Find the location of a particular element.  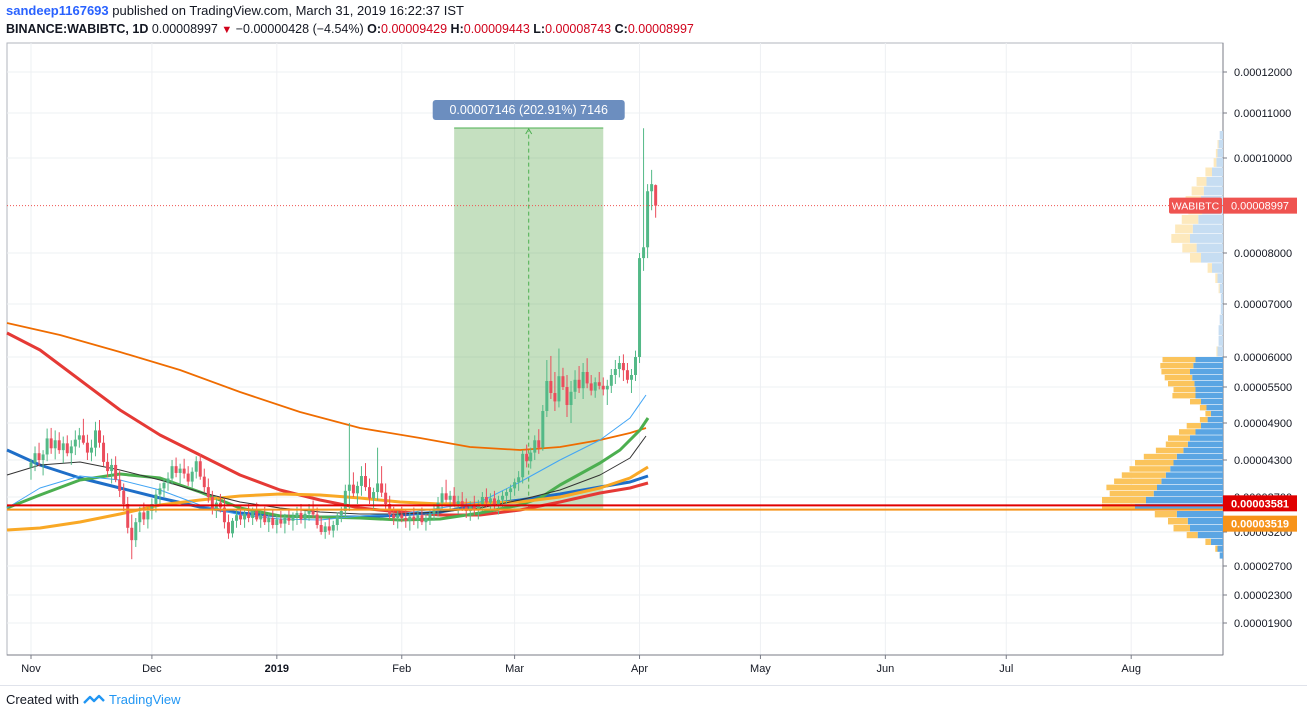

price-tick-label: 0.00008000 is located at coordinates (1263, 254).